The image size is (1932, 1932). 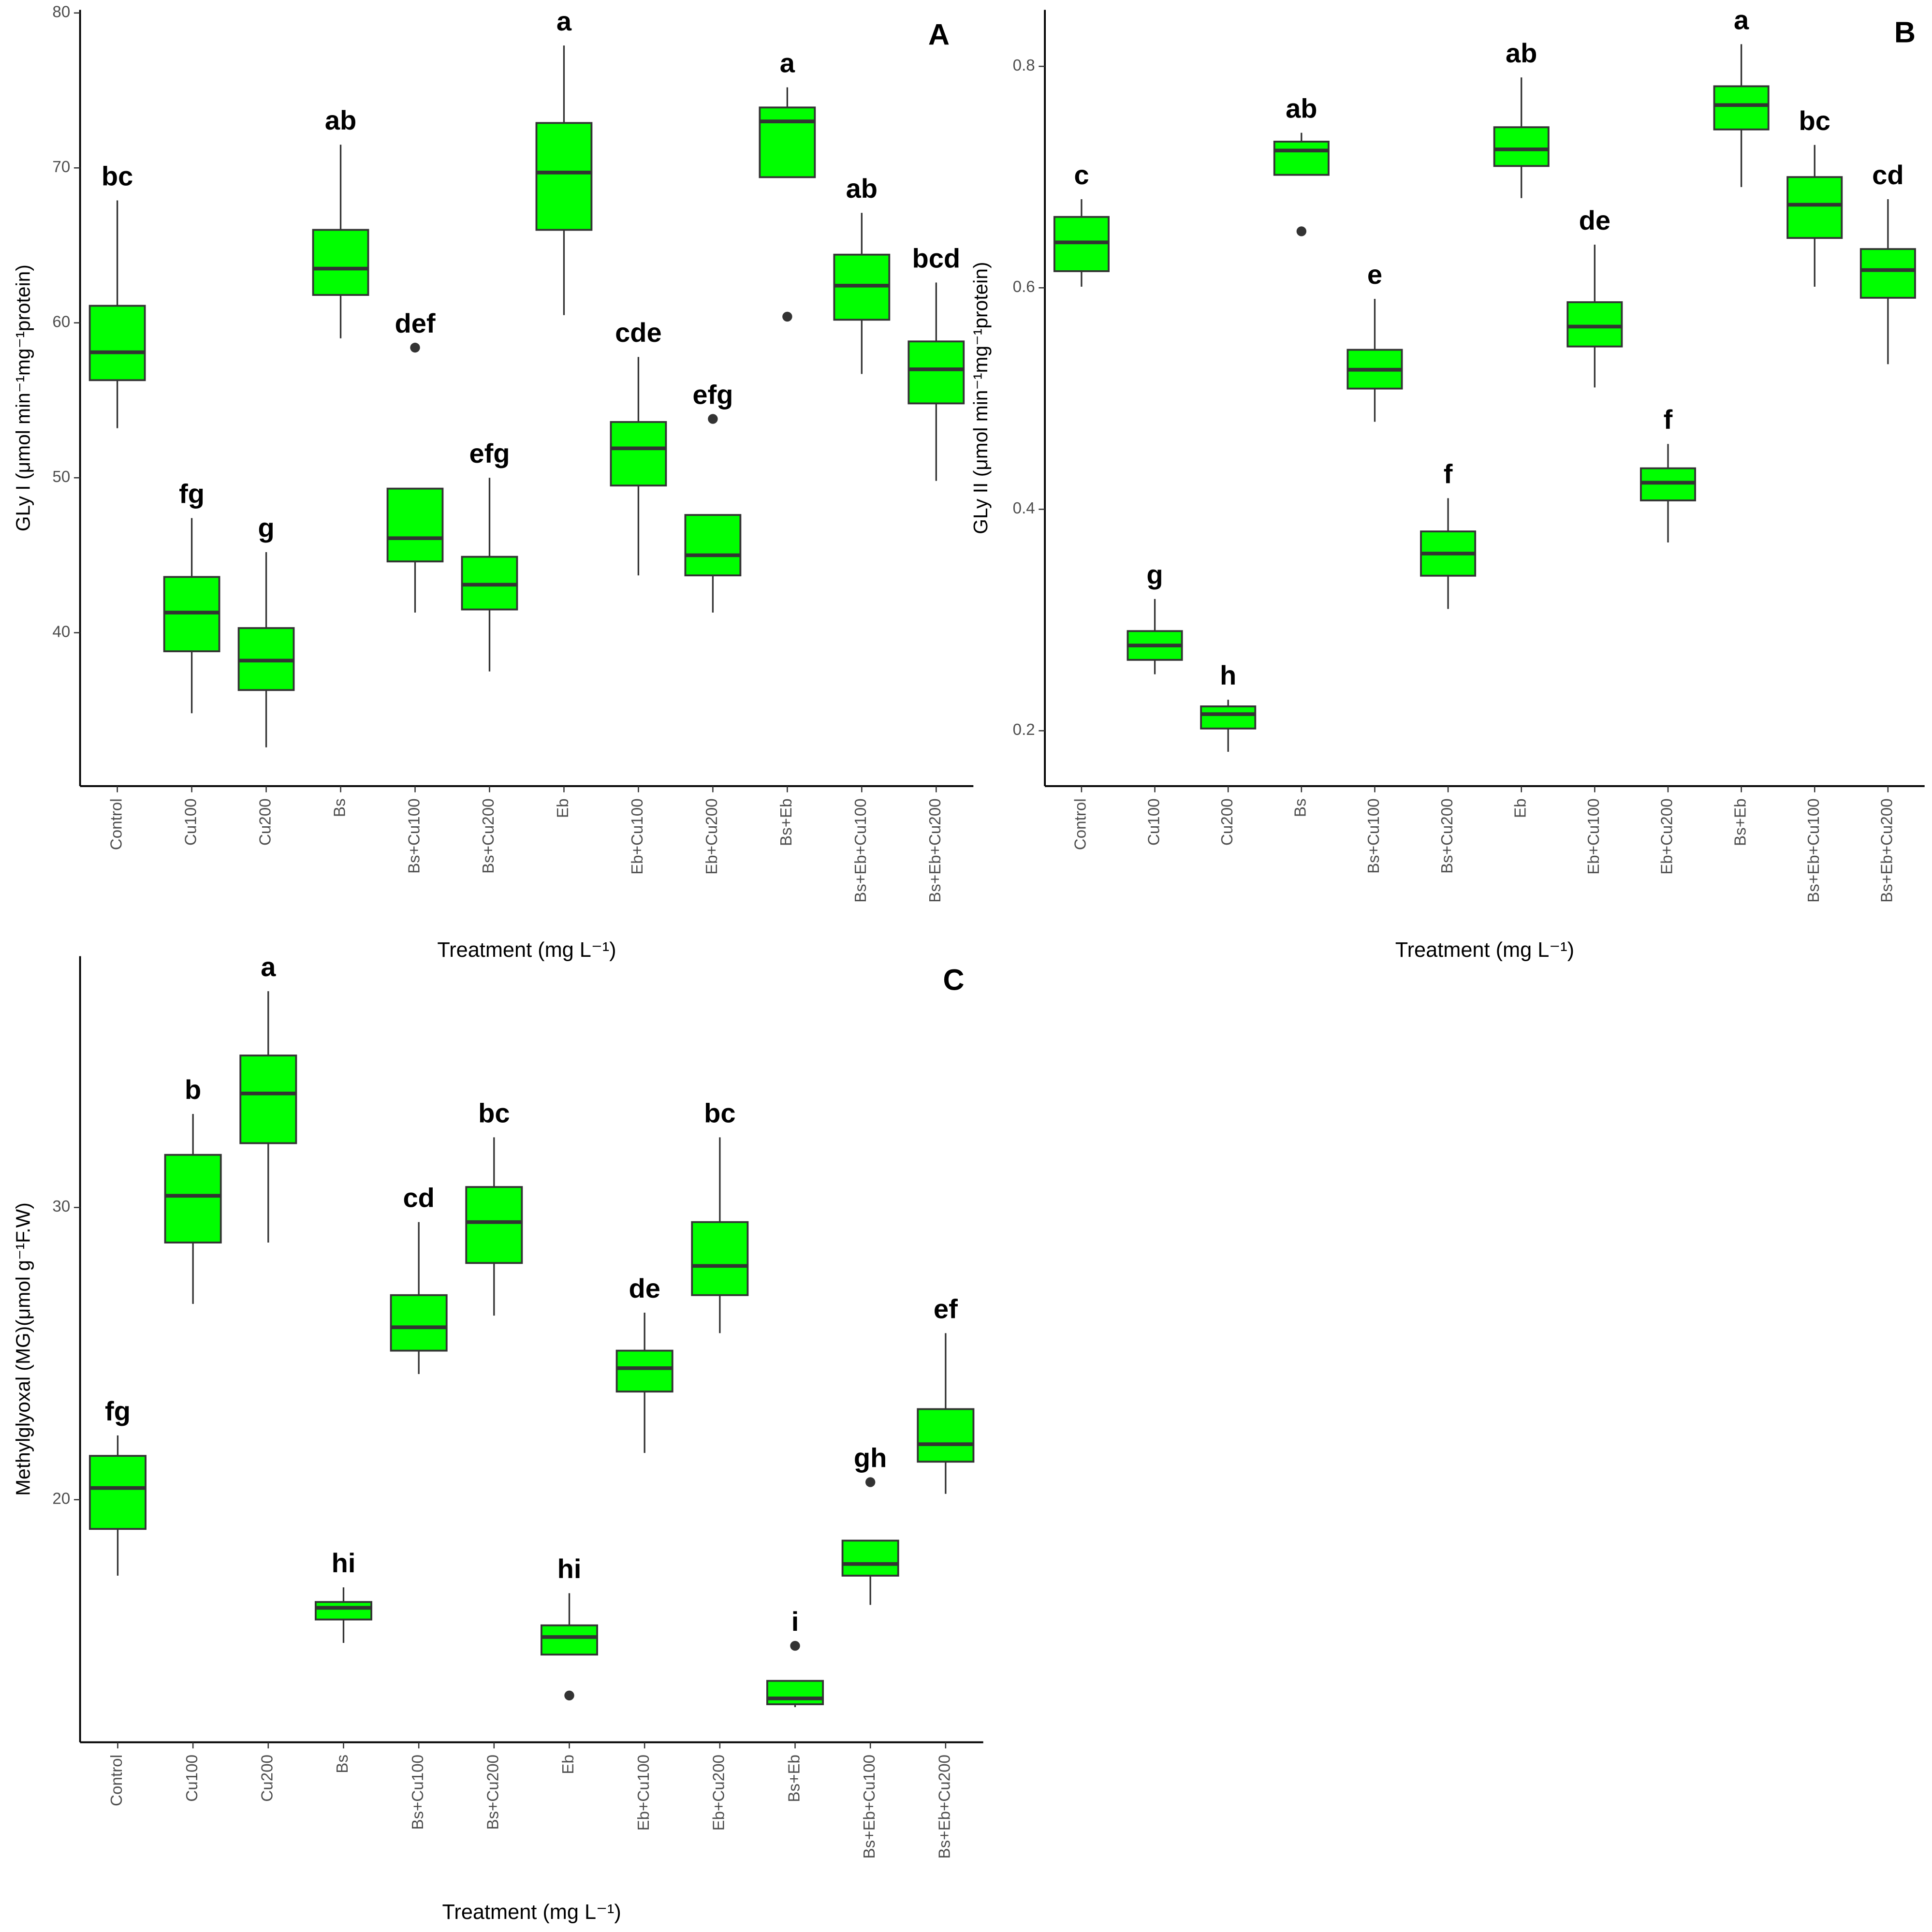 I want to click on panel-label: B, so click(x=1905, y=32).